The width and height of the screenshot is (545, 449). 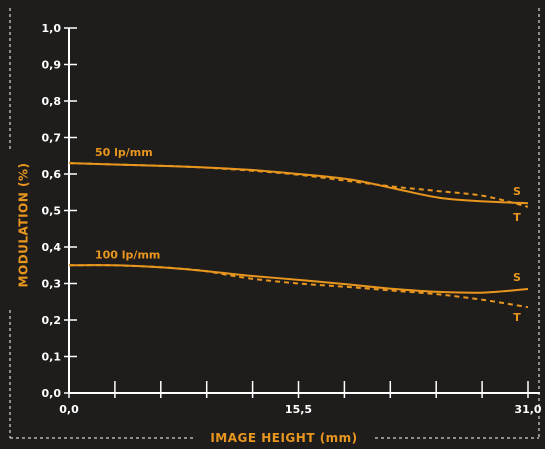 I want to click on y-tick-label: 0,7, so click(x=52, y=138).